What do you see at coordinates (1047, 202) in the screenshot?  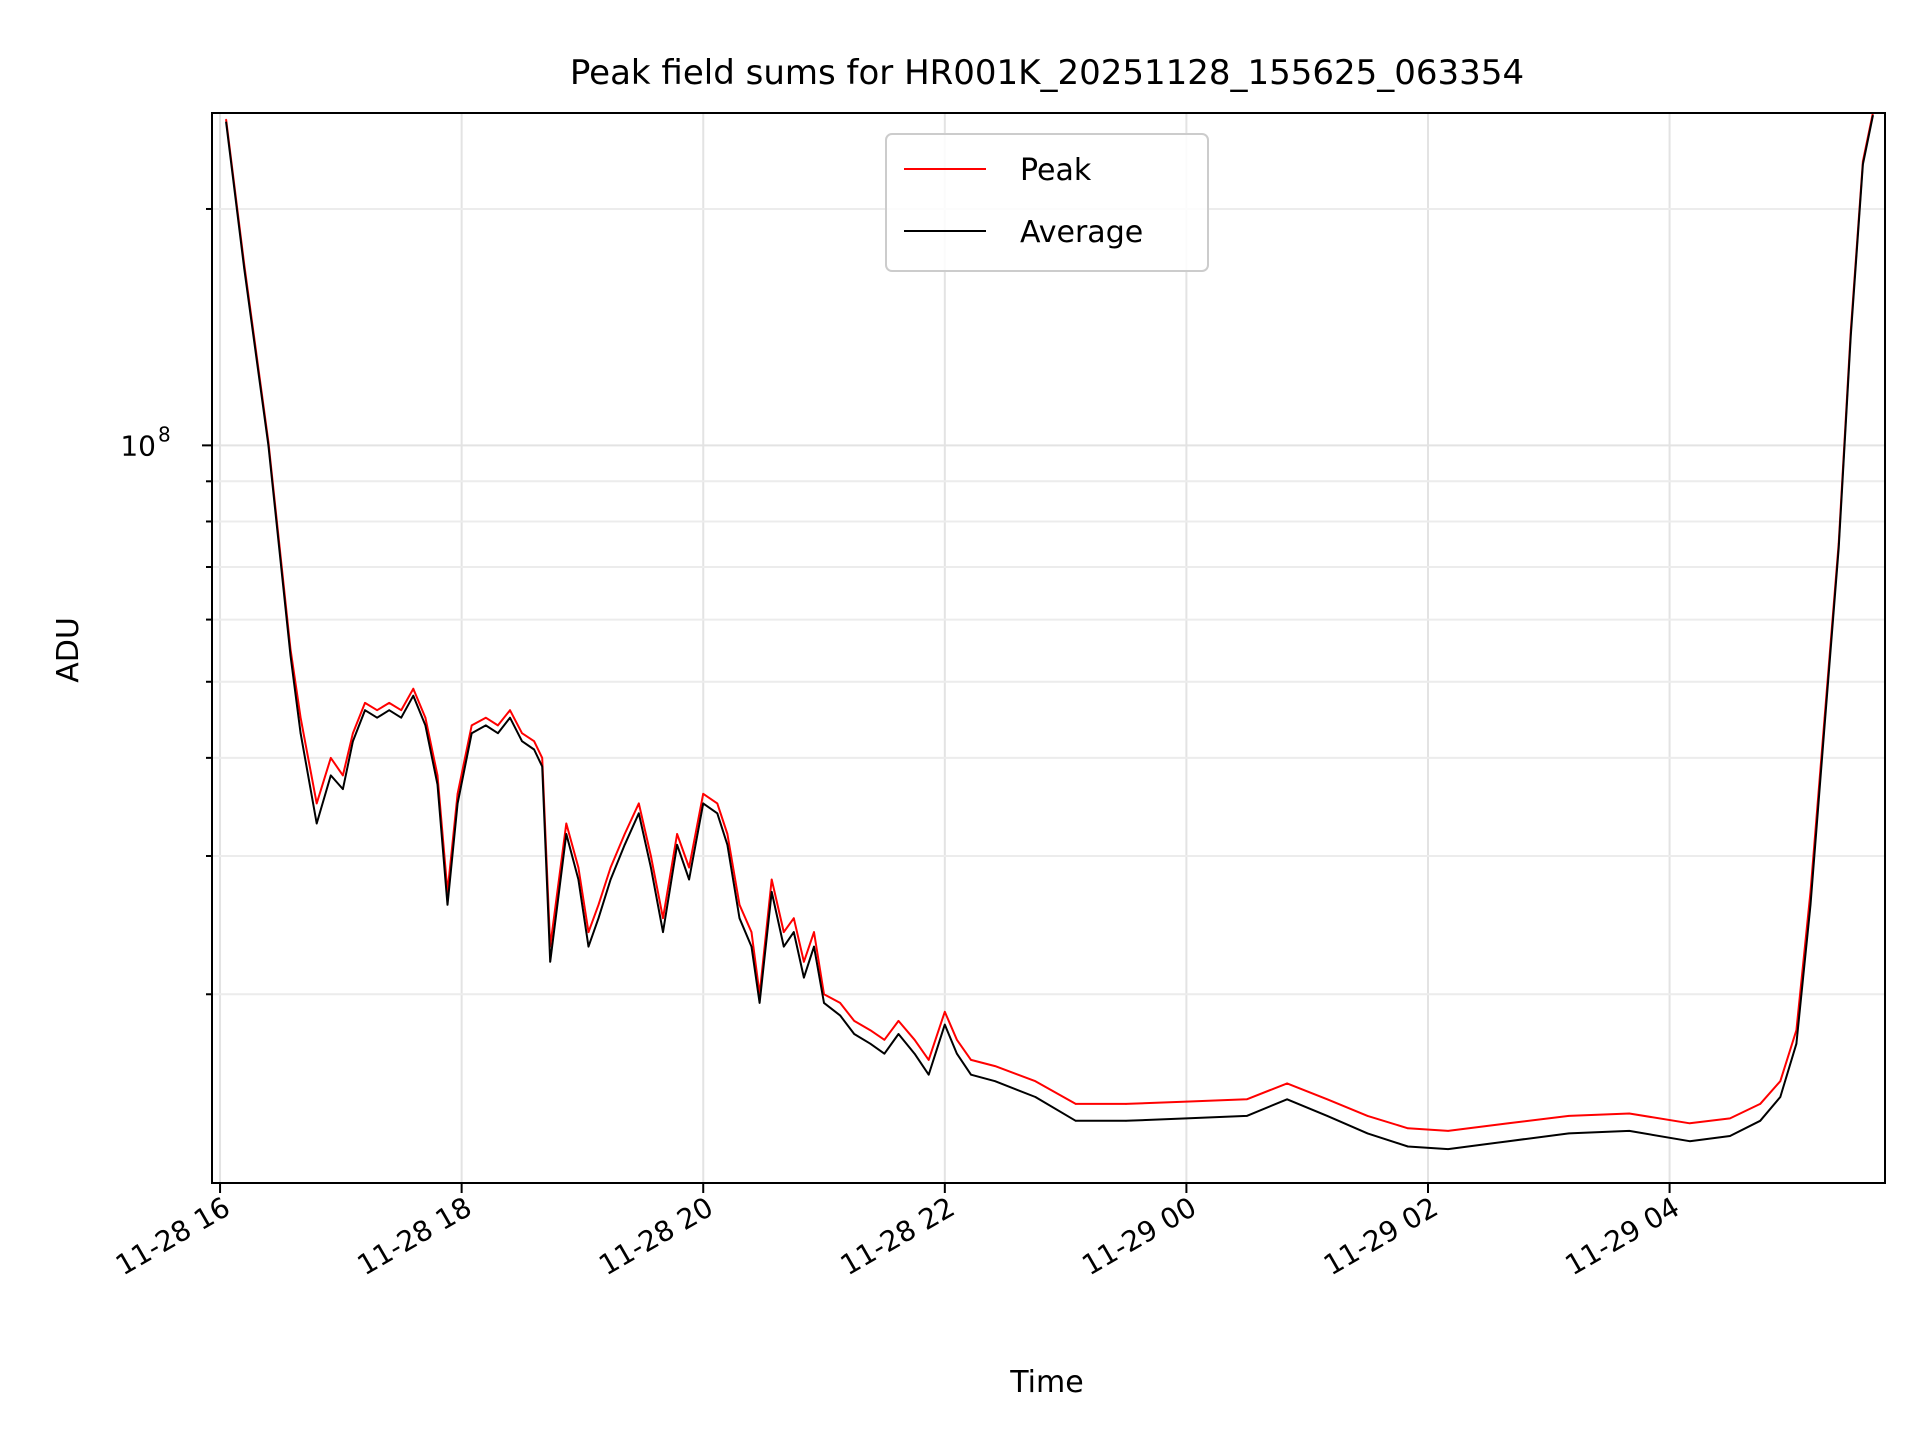 I see `legend: Peak Average` at bounding box center [1047, 202].